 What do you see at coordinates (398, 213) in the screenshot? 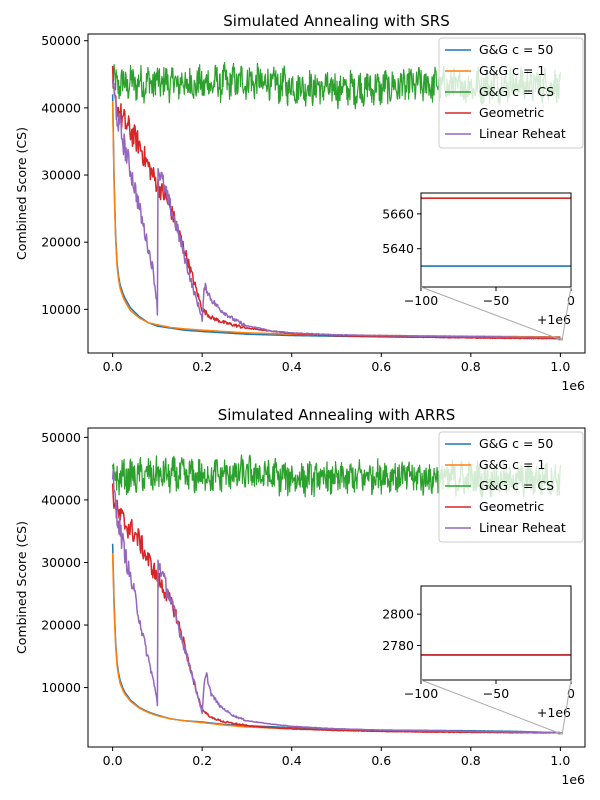
I see `inset-y-tick-label: 5660` at bounding box center [398, 213].